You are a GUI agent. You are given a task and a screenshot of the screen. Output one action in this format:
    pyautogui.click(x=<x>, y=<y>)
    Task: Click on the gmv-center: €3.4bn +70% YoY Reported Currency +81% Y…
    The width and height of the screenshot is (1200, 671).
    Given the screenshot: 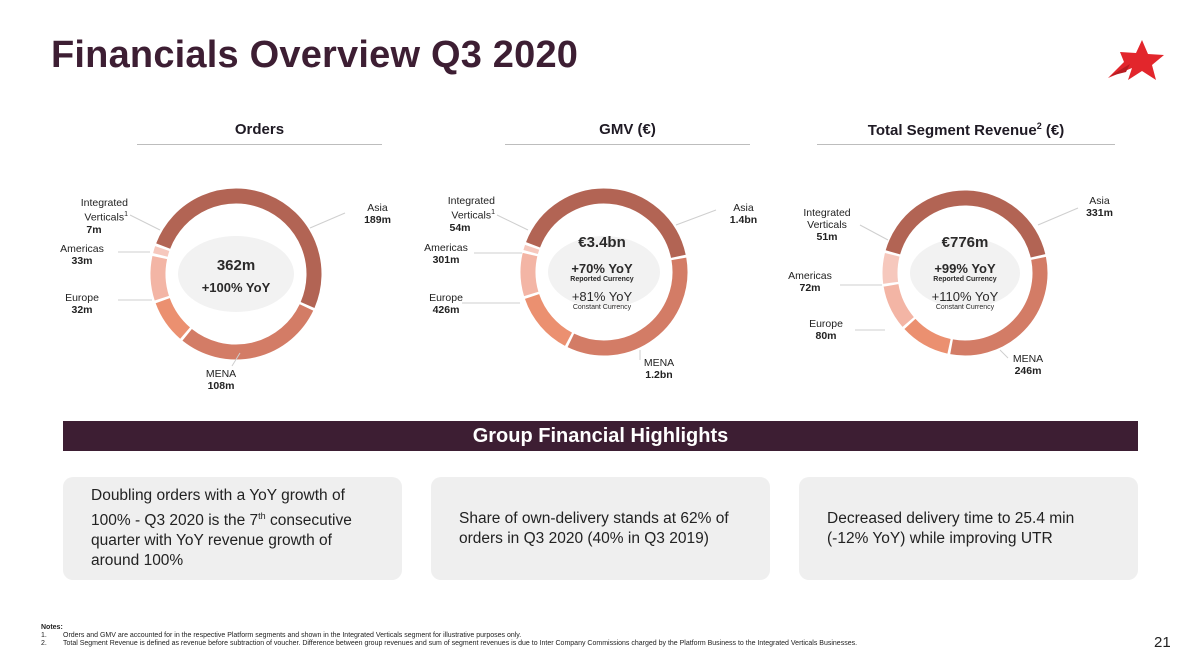 What is the action you would take?
    pyautogui.click(x=602, y=272)
    